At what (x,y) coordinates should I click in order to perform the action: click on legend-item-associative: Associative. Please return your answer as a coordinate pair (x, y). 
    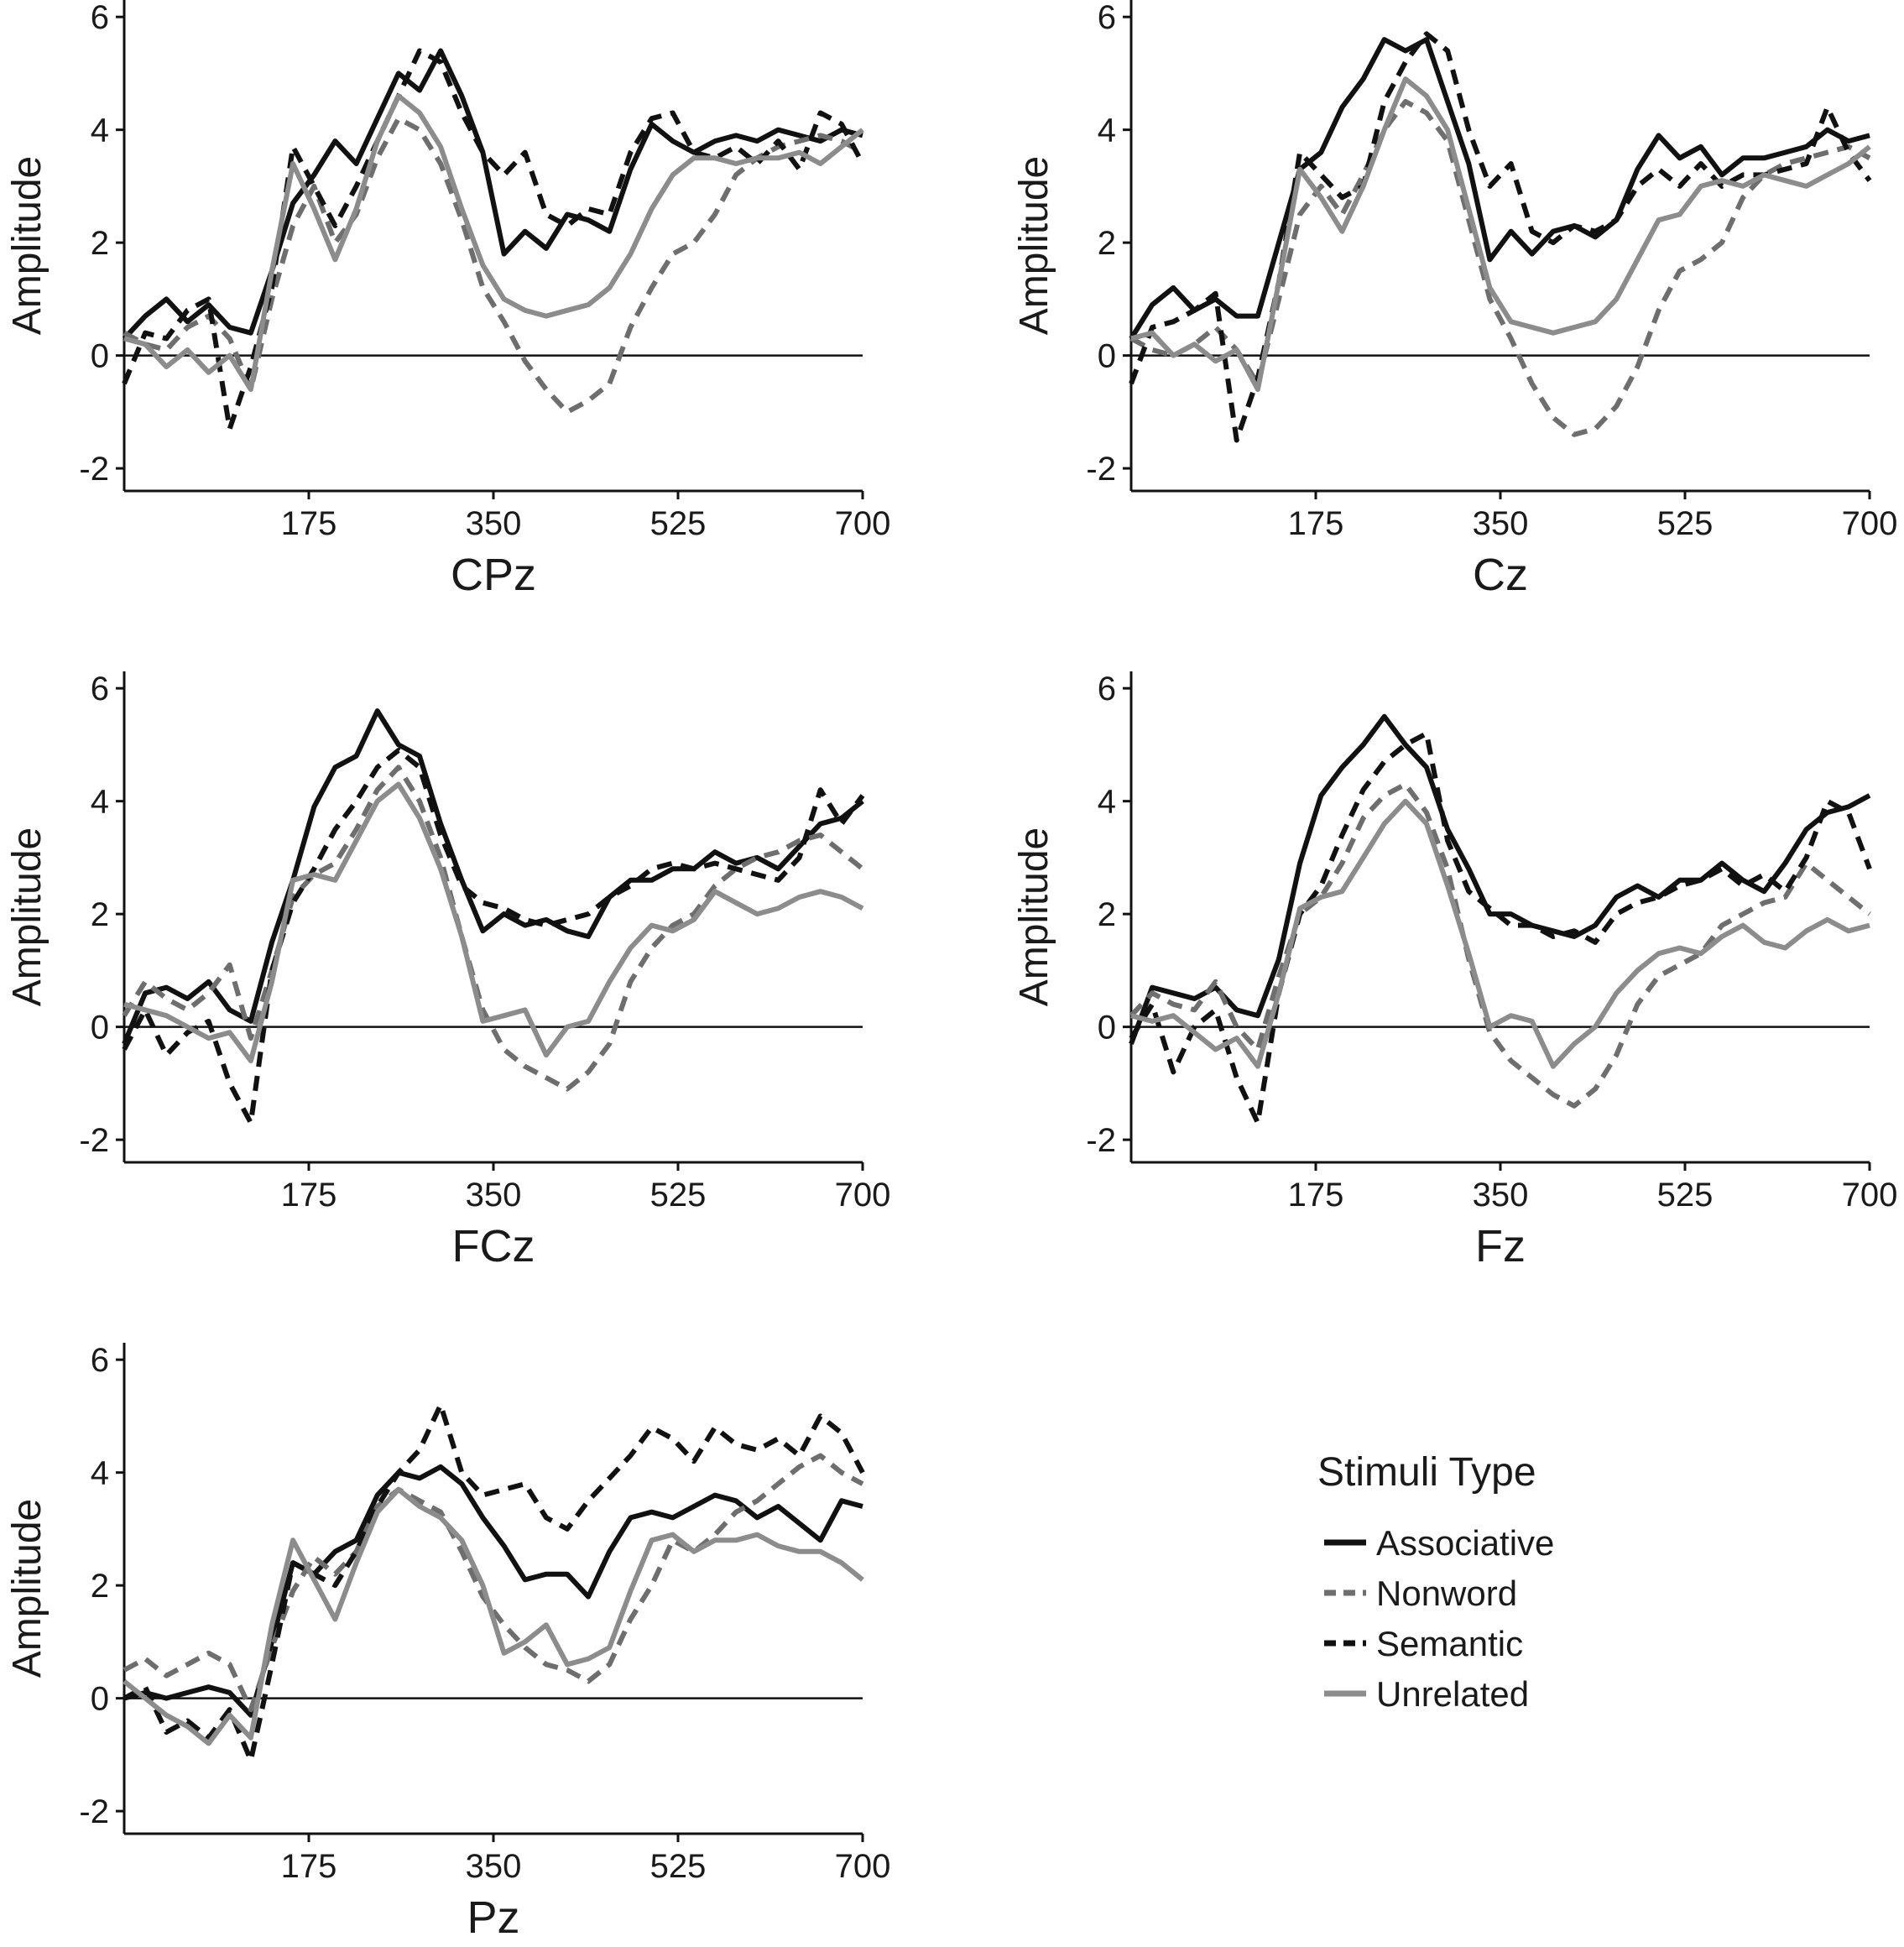
    Looking at the image, I should click on (1439, 1543).